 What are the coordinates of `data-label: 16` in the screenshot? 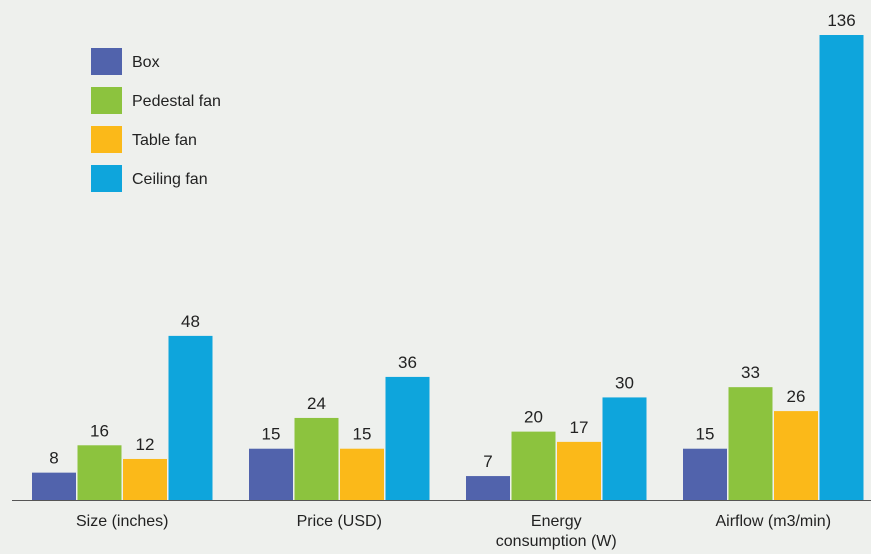 It's located at (99, 430).